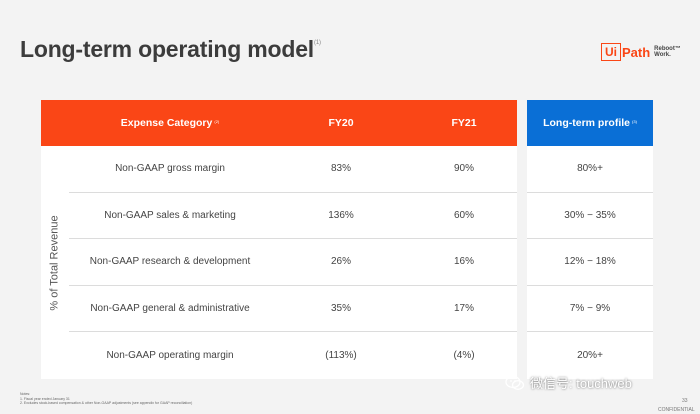 Image resolution: width=700 pixels, height=414 pixels. What do you see at coordinates (170, 262) in the screenshot?
I see `row-category: Non-GAAP research & development` at bounding box center [170, 262].